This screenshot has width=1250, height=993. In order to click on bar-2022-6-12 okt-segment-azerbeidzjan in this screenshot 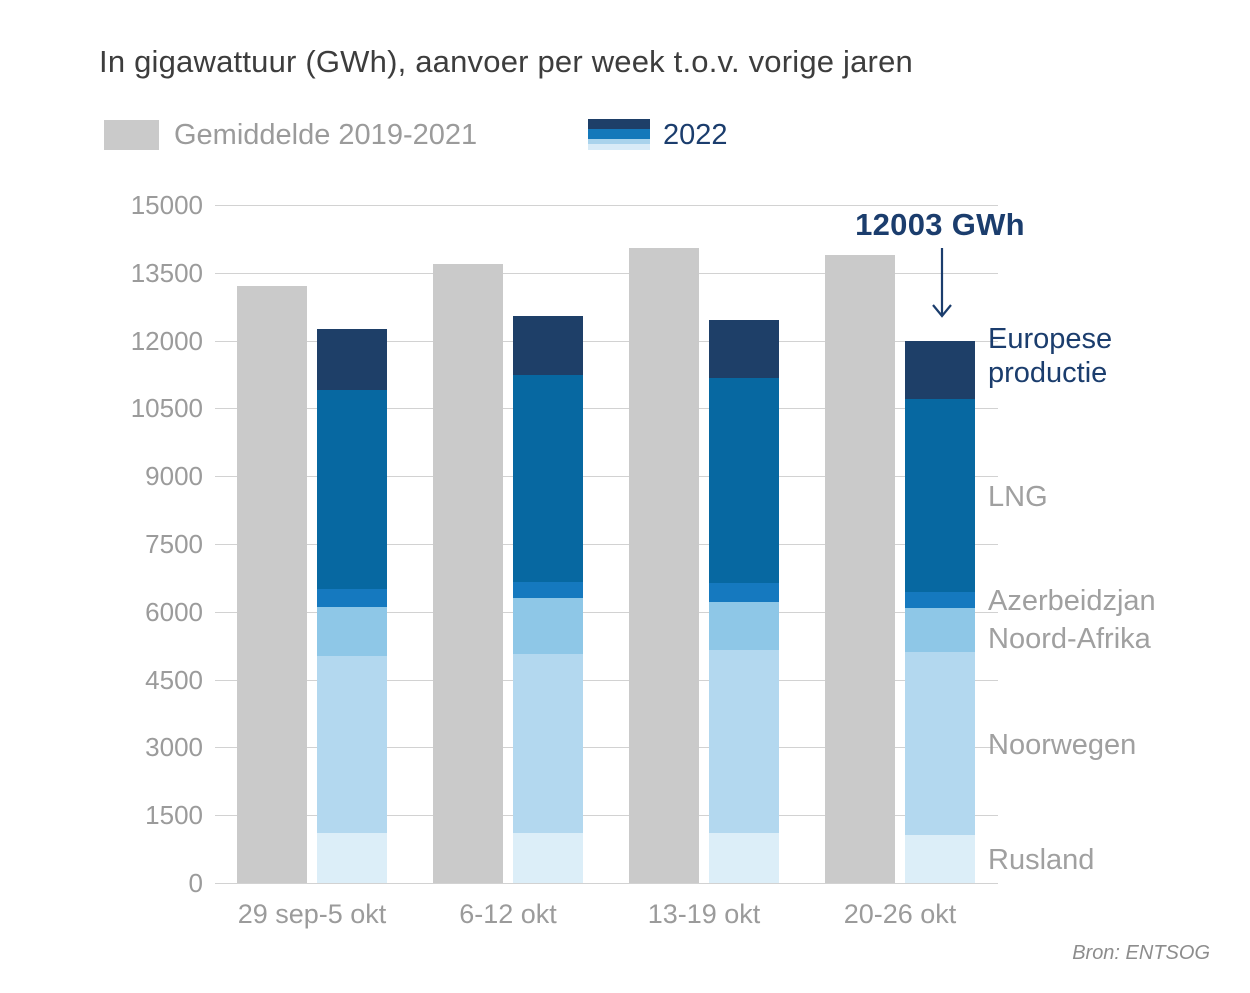, I will do `click(548, 590)`.